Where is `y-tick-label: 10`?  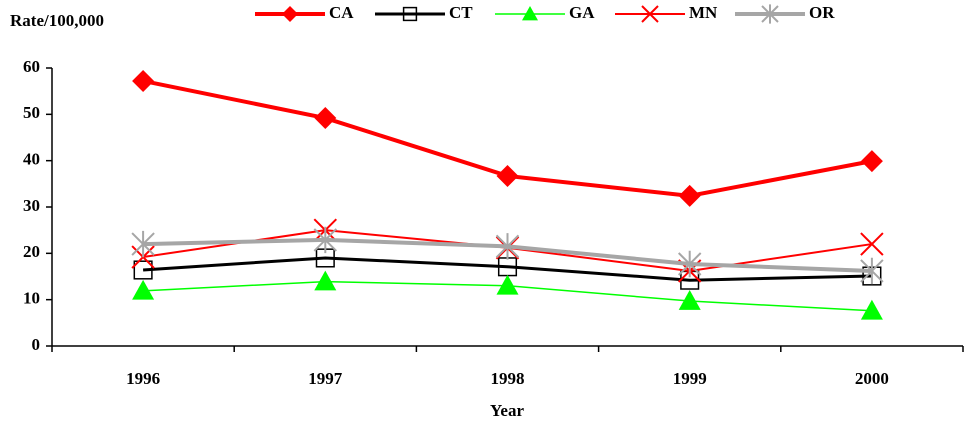
y-tick-label: 10 is located at coordinates (31, 298).